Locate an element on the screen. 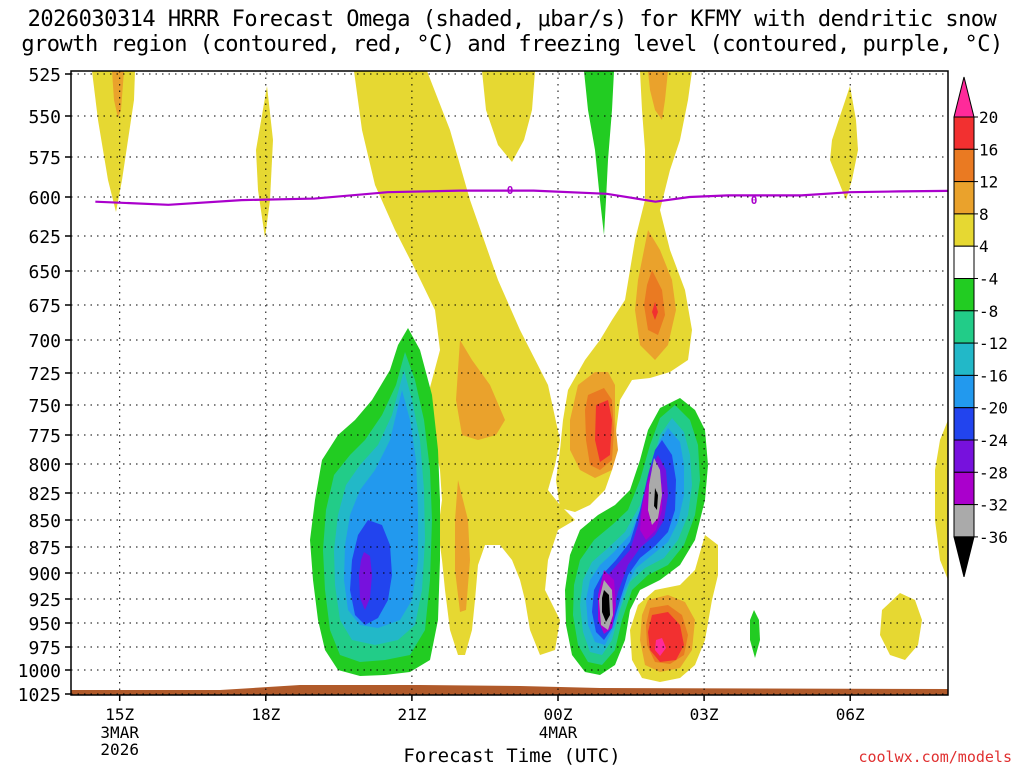 The height and width of the screenshot is (768, 1024). y-tick-label-950: 950 is located at coordinates (44, 624).